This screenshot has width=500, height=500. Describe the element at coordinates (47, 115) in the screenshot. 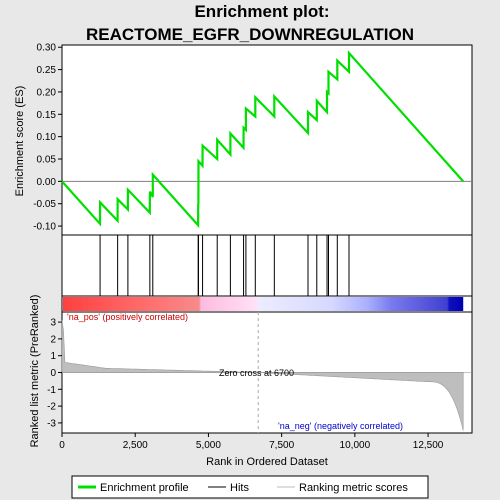

I see `es-tick-label: 0.15` at that location.